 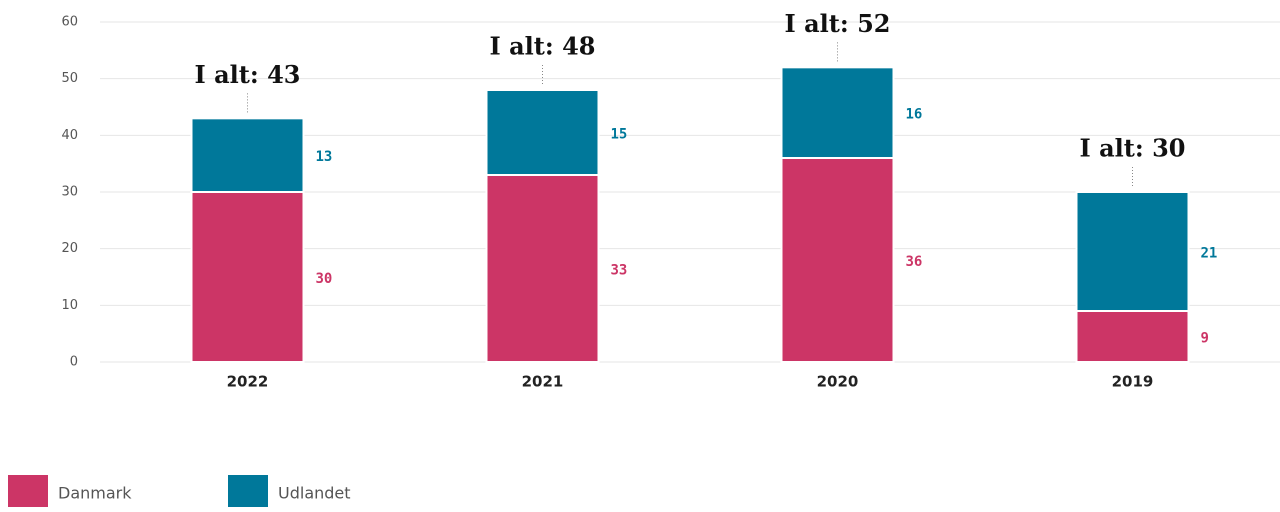 I want to click on x-tick-label: 2022, so click(x=248, y=382).